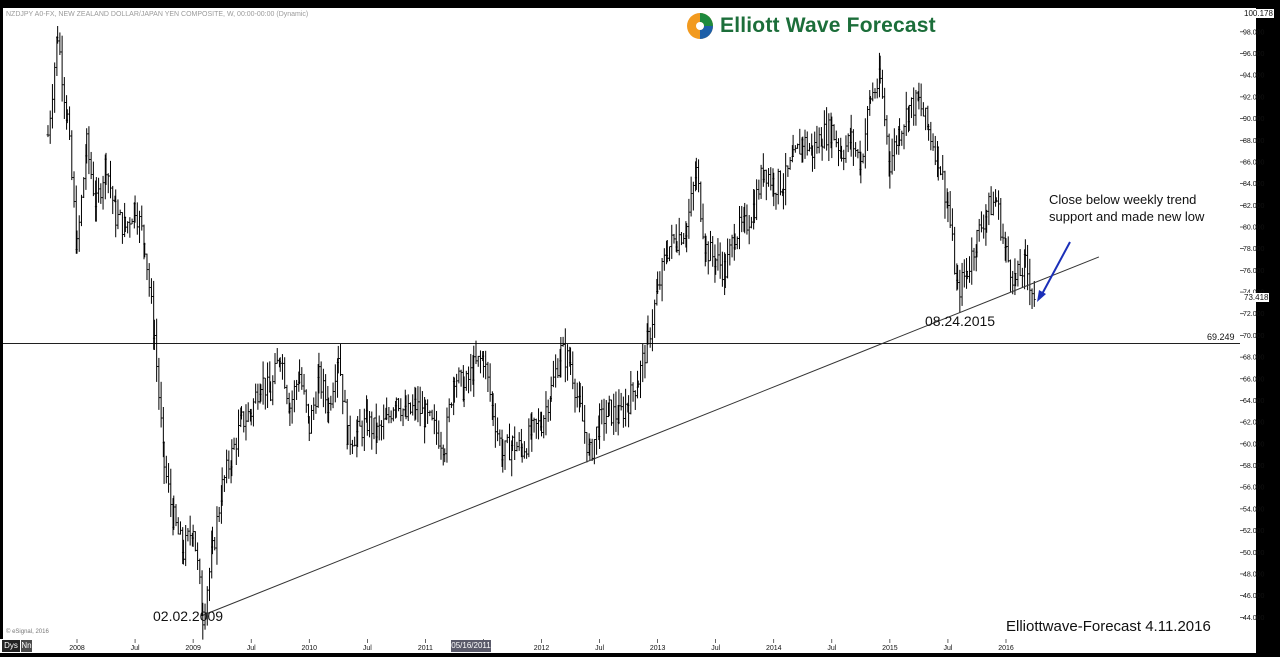  What do you see at coordinates (1254, 618) in the screenshot?
I see `y-tick-label: 44.000` at bounding box center [1254, 618].